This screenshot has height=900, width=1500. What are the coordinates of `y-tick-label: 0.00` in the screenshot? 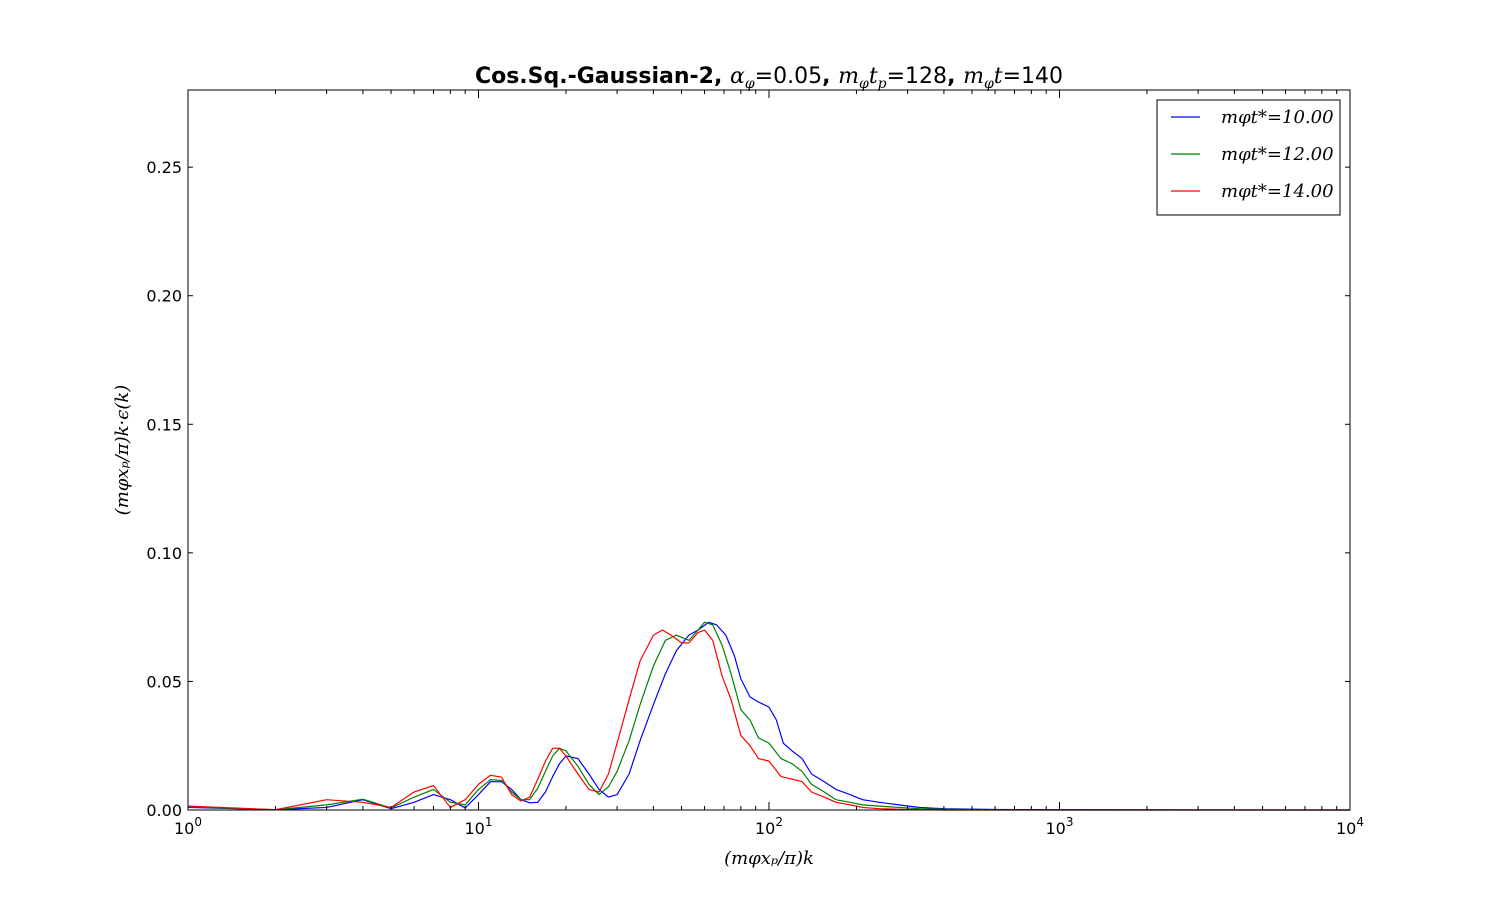 It's located at (164, 810).